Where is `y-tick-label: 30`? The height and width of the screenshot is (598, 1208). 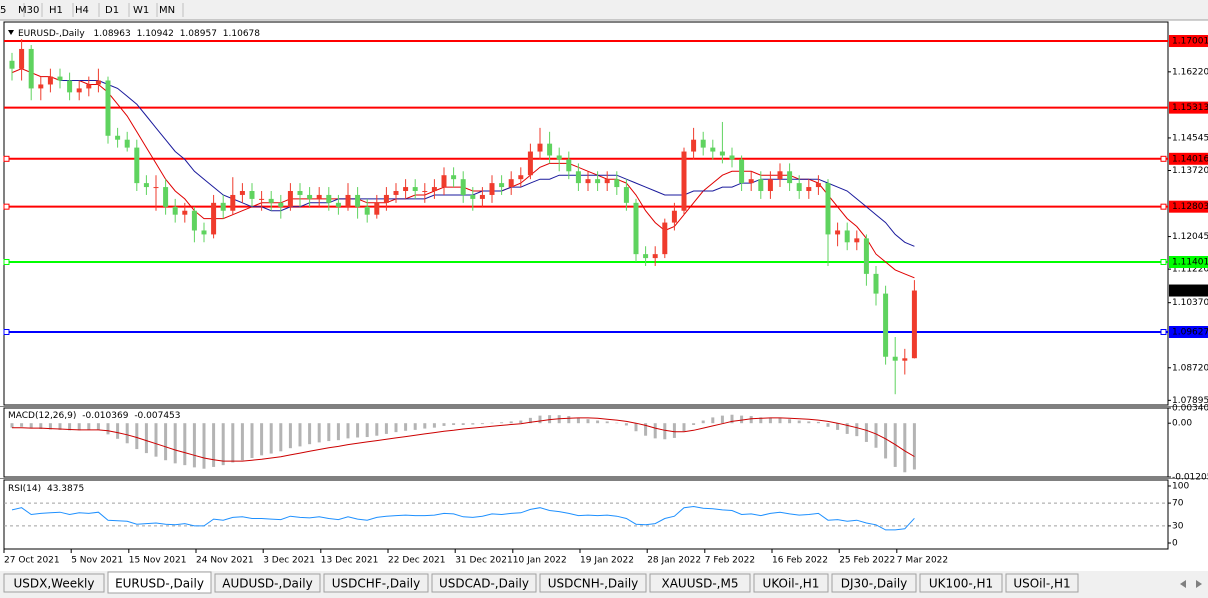 y-tick-label: 30 is located at coordinates (1178, 526).